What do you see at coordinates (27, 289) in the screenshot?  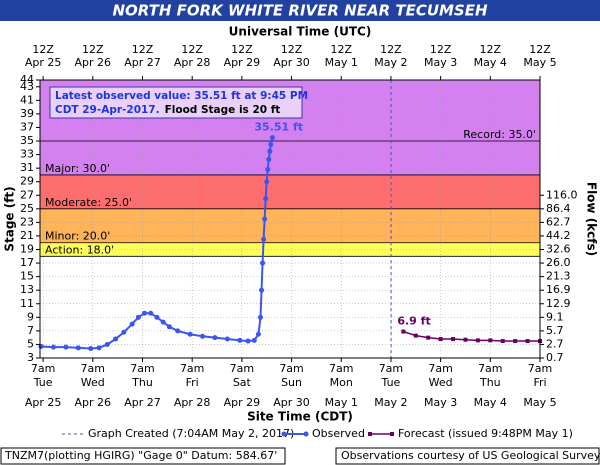 I see `y-tick-label: 13` at bounding box center [27, 289].